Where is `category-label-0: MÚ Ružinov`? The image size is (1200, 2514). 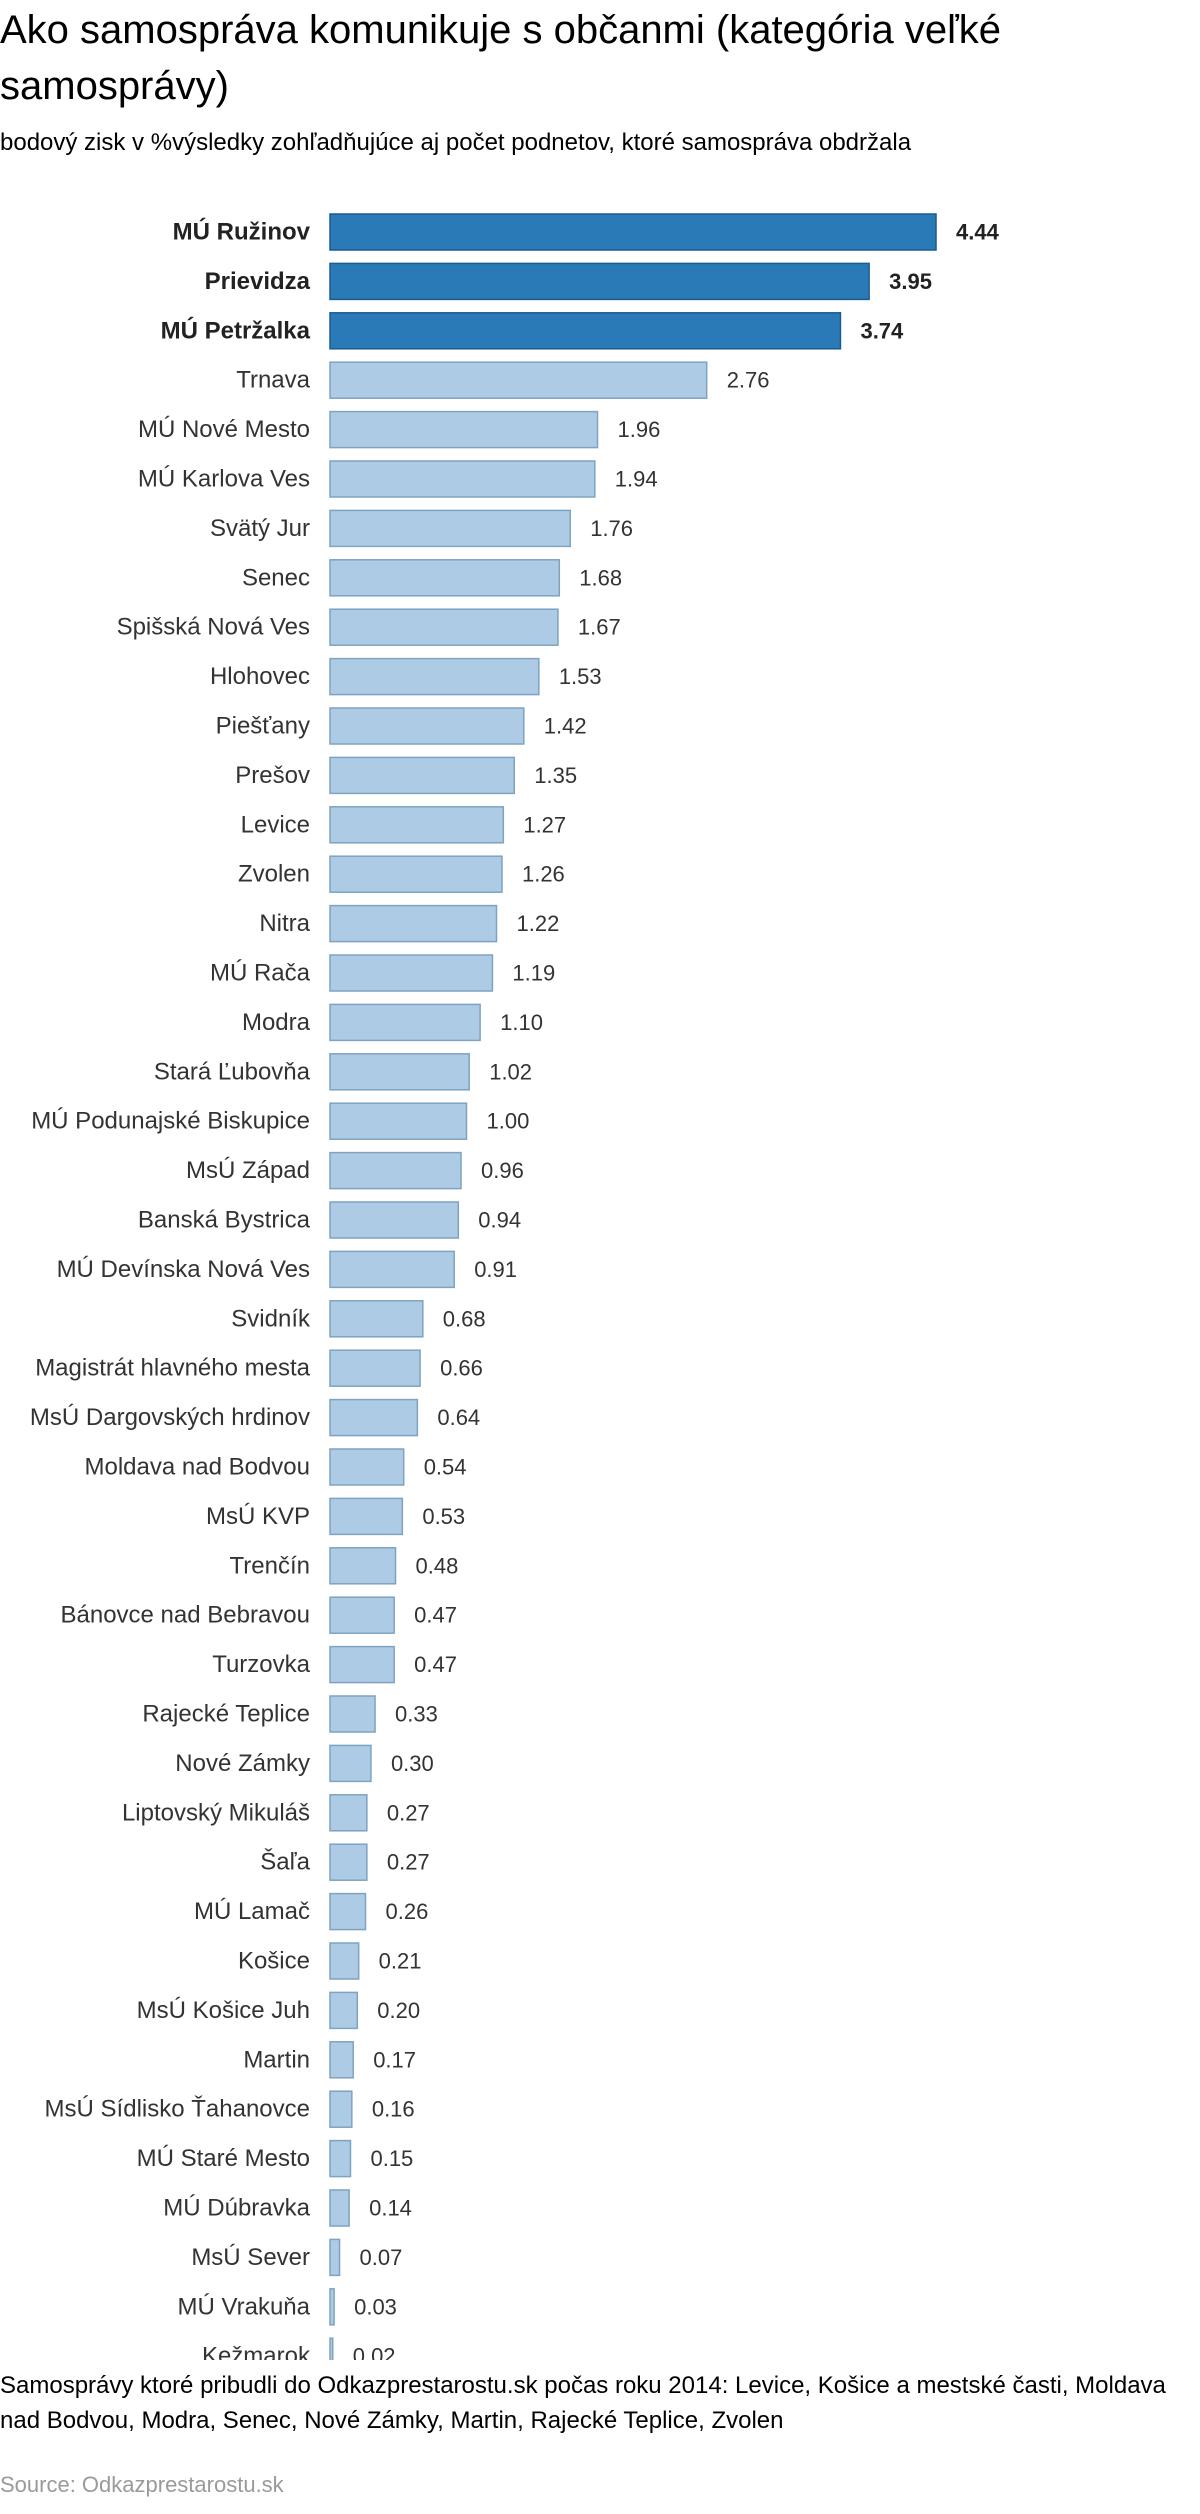
category-label-0: MÚ Ružinov is located at coordinates (242, 232).